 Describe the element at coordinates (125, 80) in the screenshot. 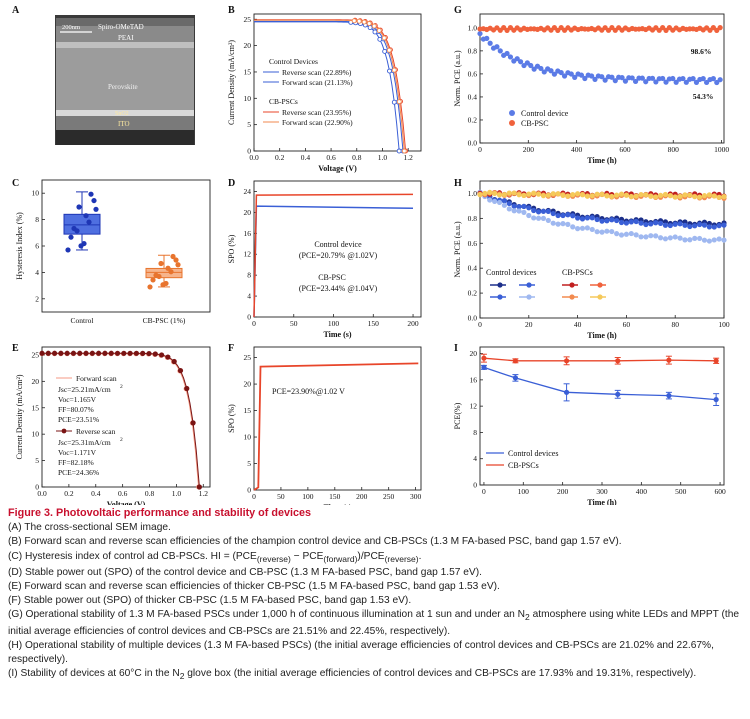

I see `sem-image: 200nm Spiro-OMeTAD PEAI Perovskite SnO2 ITO` at that location.